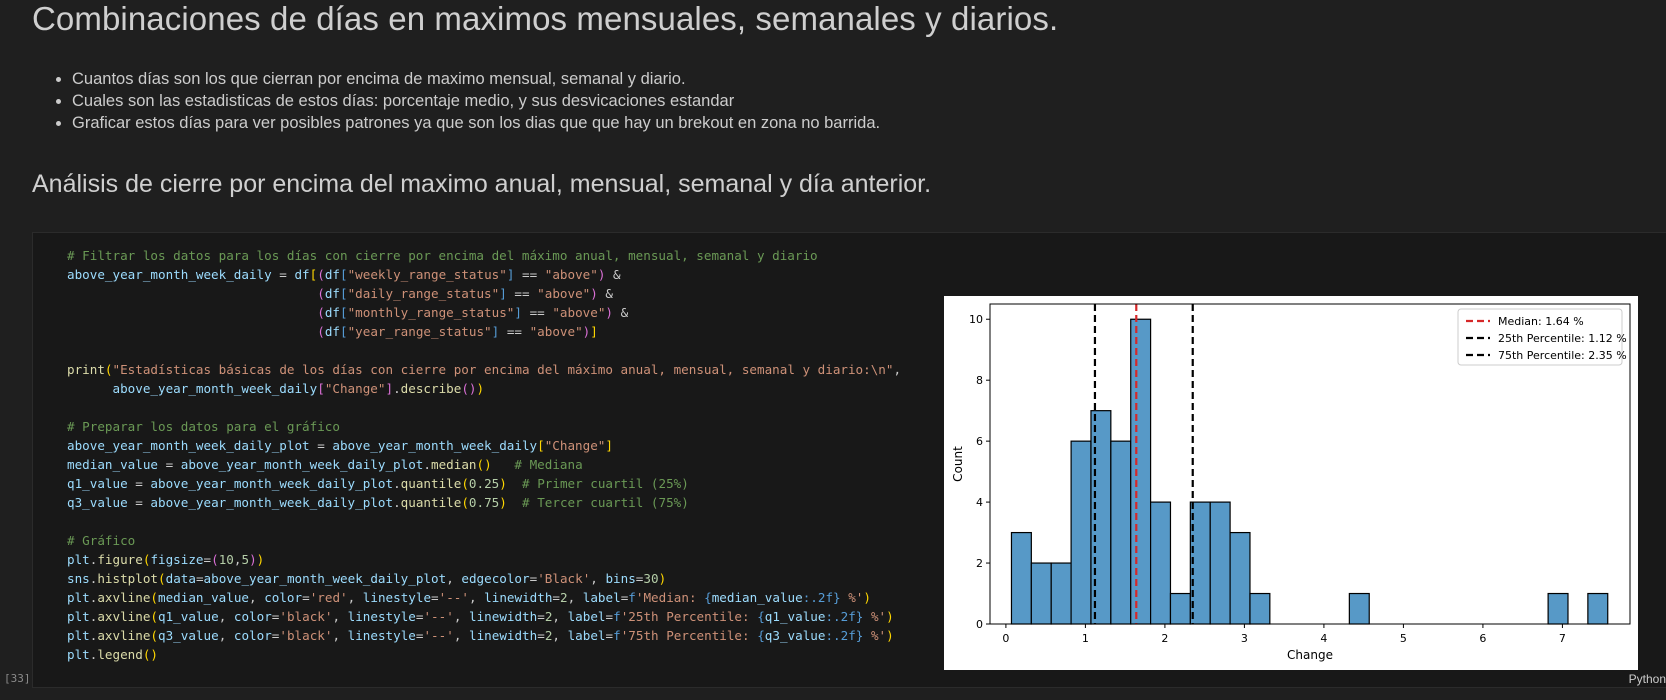 This screenshot has height=700, width=1666. I want to click on legend-box, so click(1540, 337).